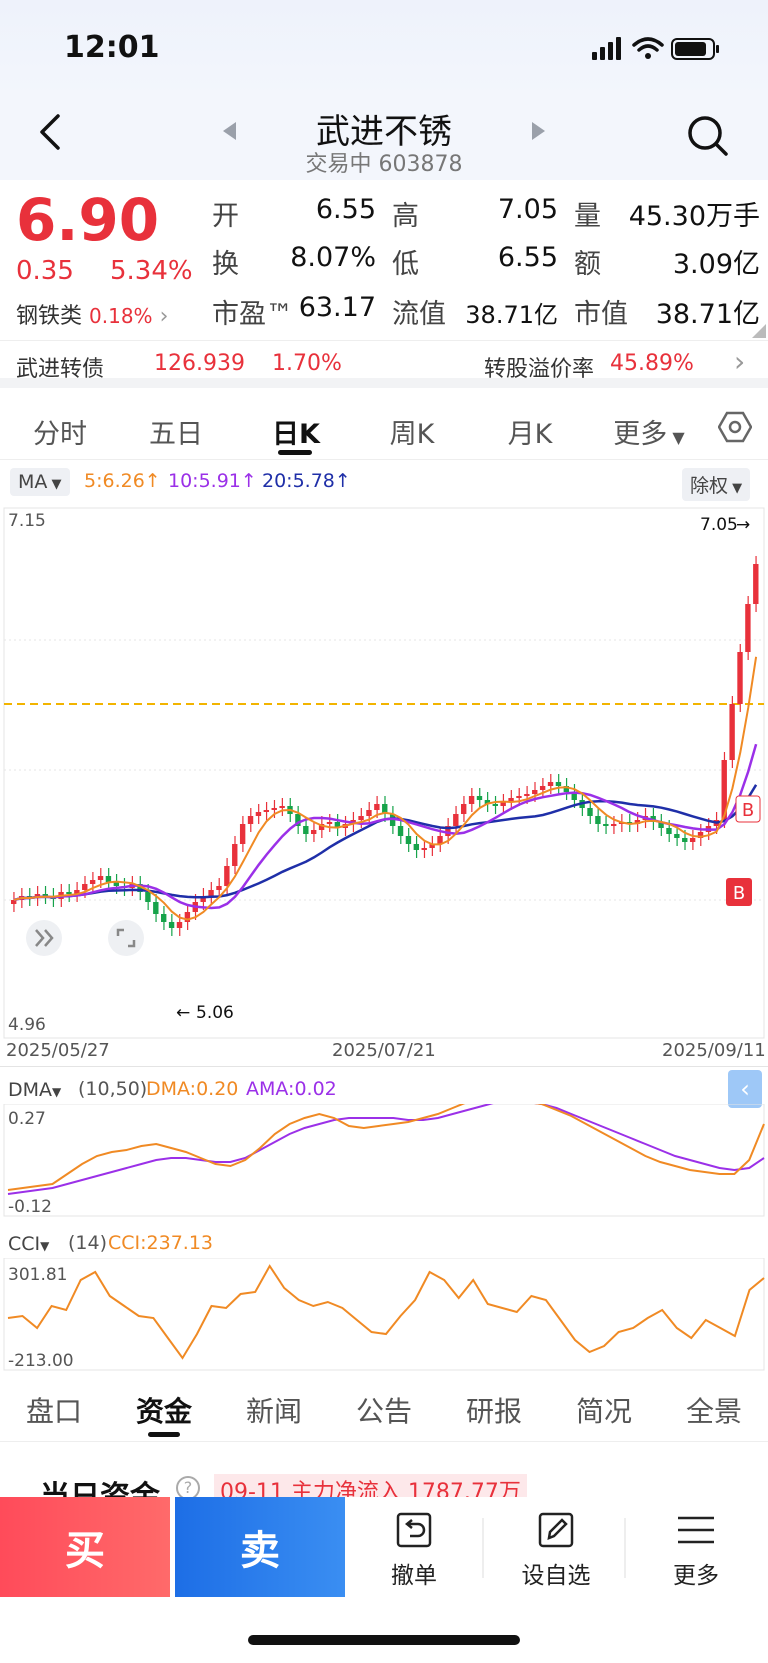 The height and width of the screenshot is (1663, 768). I want to click on buy-badge-label: B, so click(748, 810).